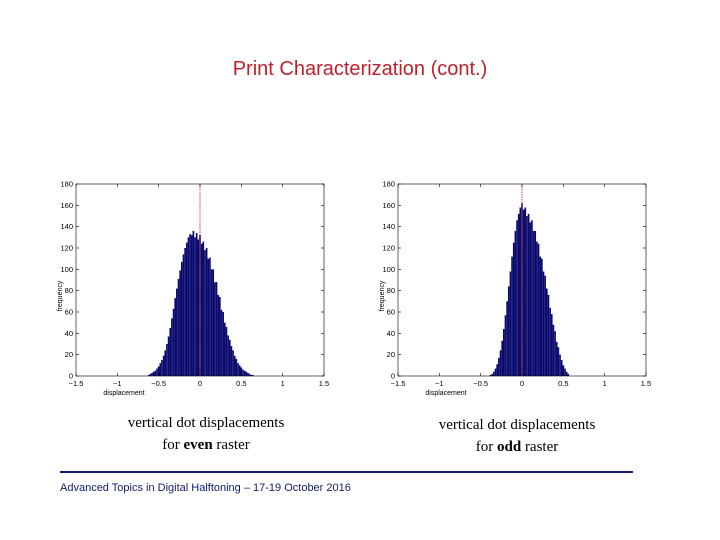  I want to click on caption-line-2: for odd raster, so click(517, 447).